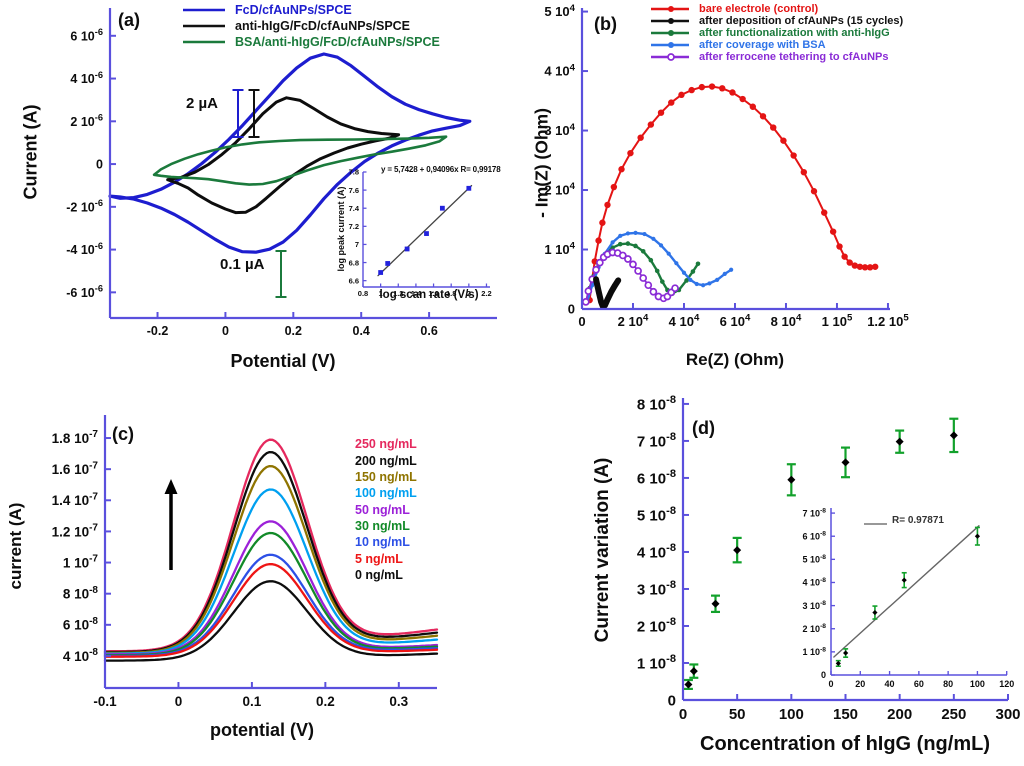 The height and width of the screenshot is (766, 1024). I want to click on legend-item: 150 ng/mL, so click(386, 477).